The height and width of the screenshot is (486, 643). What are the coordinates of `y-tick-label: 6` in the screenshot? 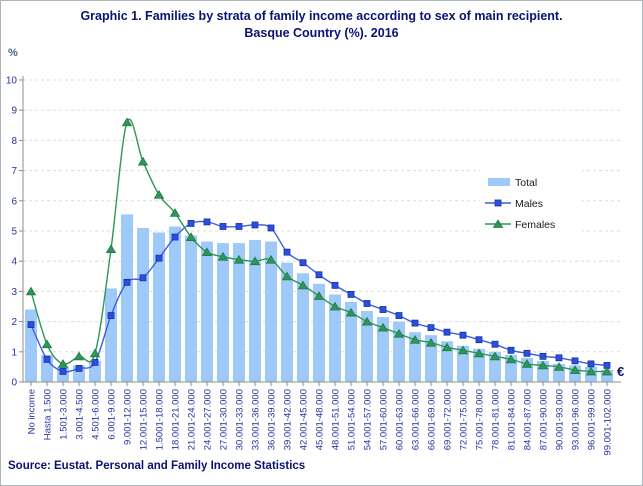 It's located at (14, 201).